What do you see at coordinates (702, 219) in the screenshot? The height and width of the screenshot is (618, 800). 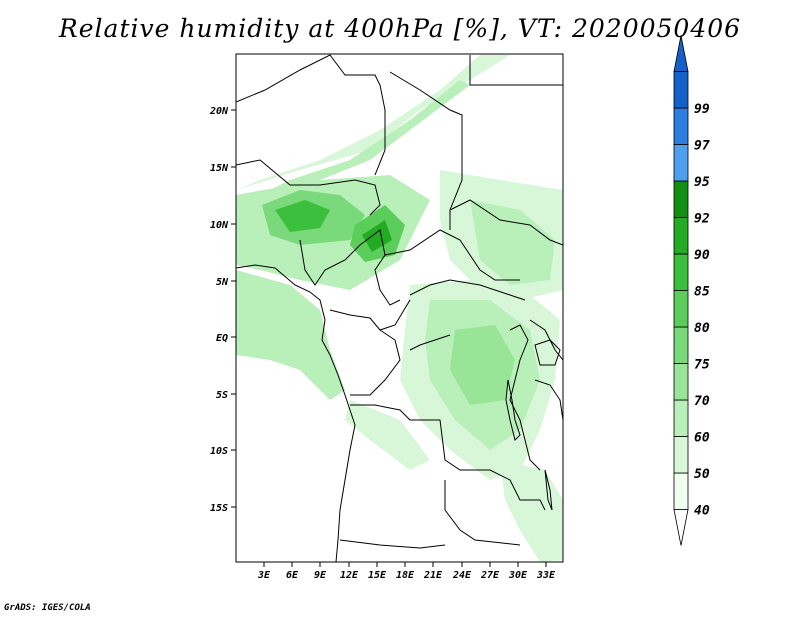 I see `colorbar-label: 92` at bounding box center [702, 219].